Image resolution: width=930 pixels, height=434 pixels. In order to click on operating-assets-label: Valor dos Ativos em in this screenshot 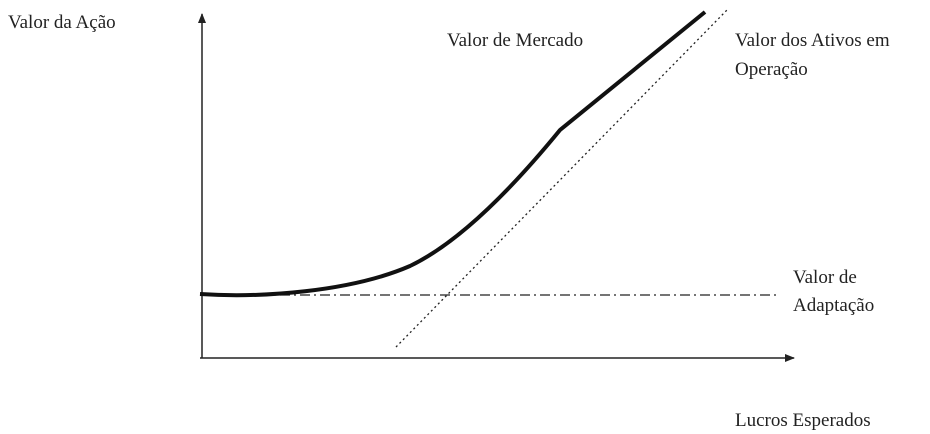, I will do `click(812, 40)`.